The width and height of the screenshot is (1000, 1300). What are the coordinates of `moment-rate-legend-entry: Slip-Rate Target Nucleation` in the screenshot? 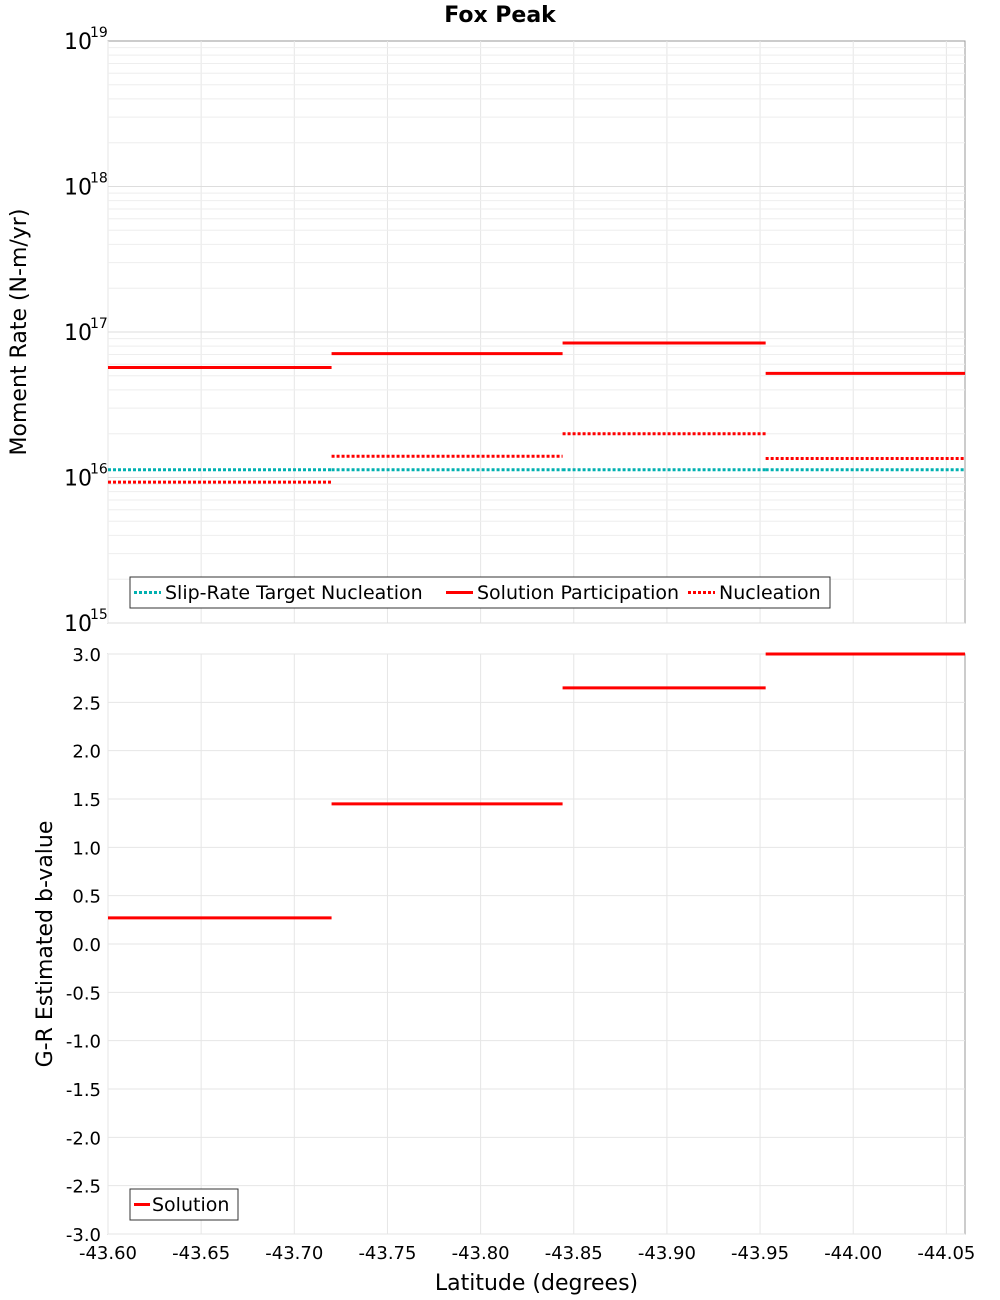 It's located at (278, 593).